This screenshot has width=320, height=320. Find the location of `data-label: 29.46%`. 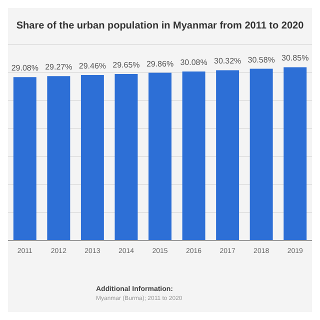

data-label: 29.46% is located at coordinates (92, 66).